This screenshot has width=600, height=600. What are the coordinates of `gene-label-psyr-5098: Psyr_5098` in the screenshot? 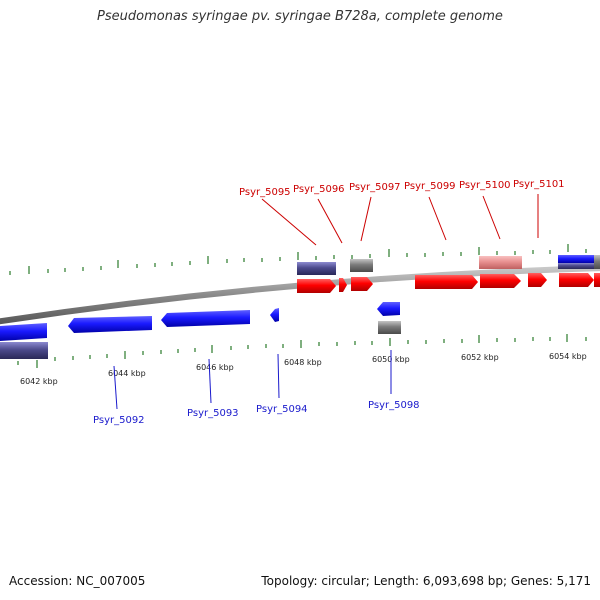 It's located at (394, 405).